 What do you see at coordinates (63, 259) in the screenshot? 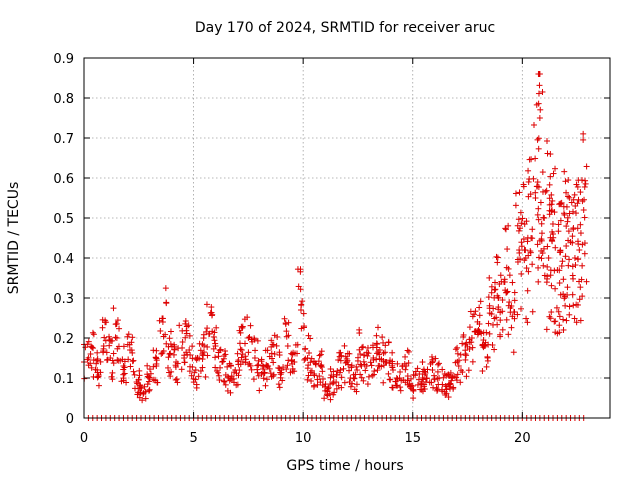
I see `y-tick-label: 0.4` at bounding box center [63, 259].